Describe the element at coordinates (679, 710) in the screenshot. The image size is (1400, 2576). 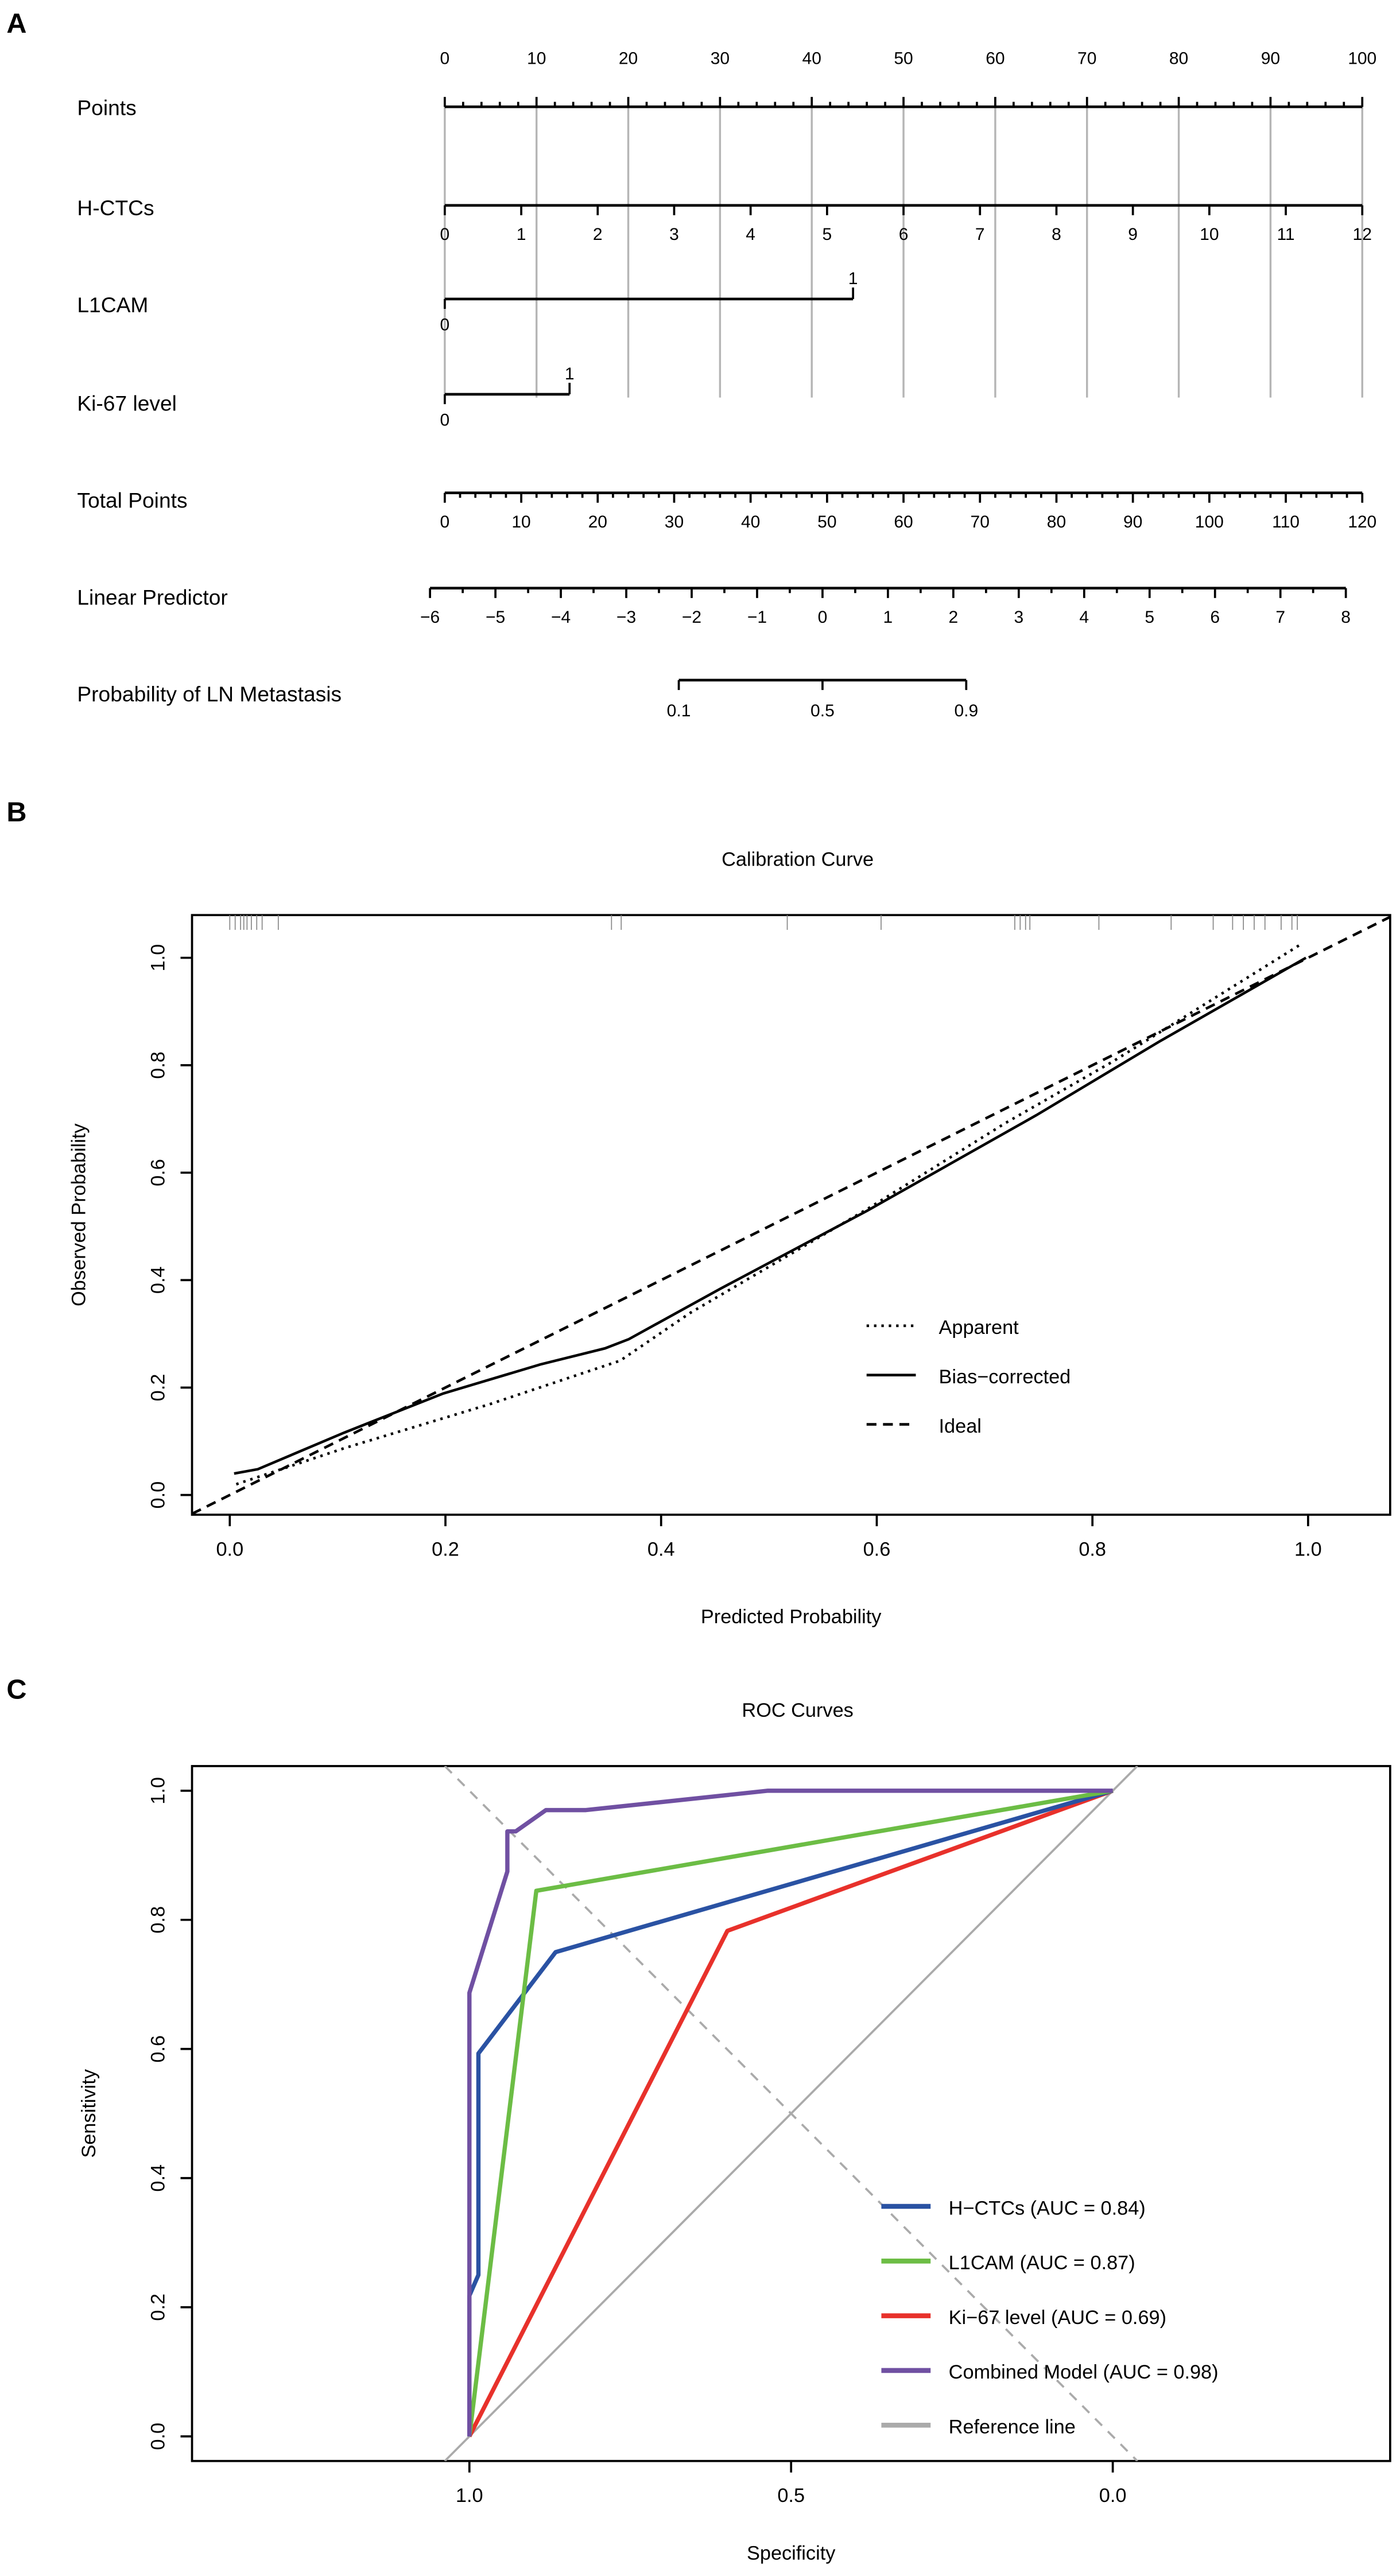
I see `tick-label: 0.1` at that location.